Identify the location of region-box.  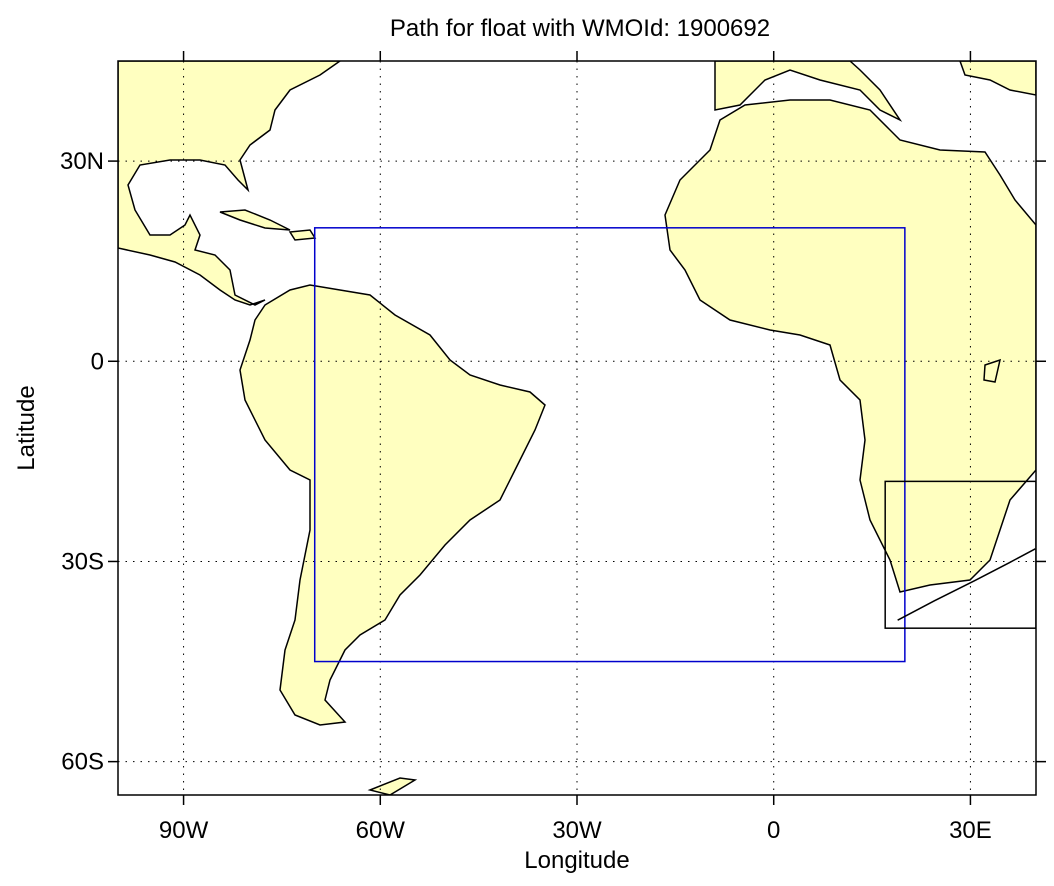
(960, 554).